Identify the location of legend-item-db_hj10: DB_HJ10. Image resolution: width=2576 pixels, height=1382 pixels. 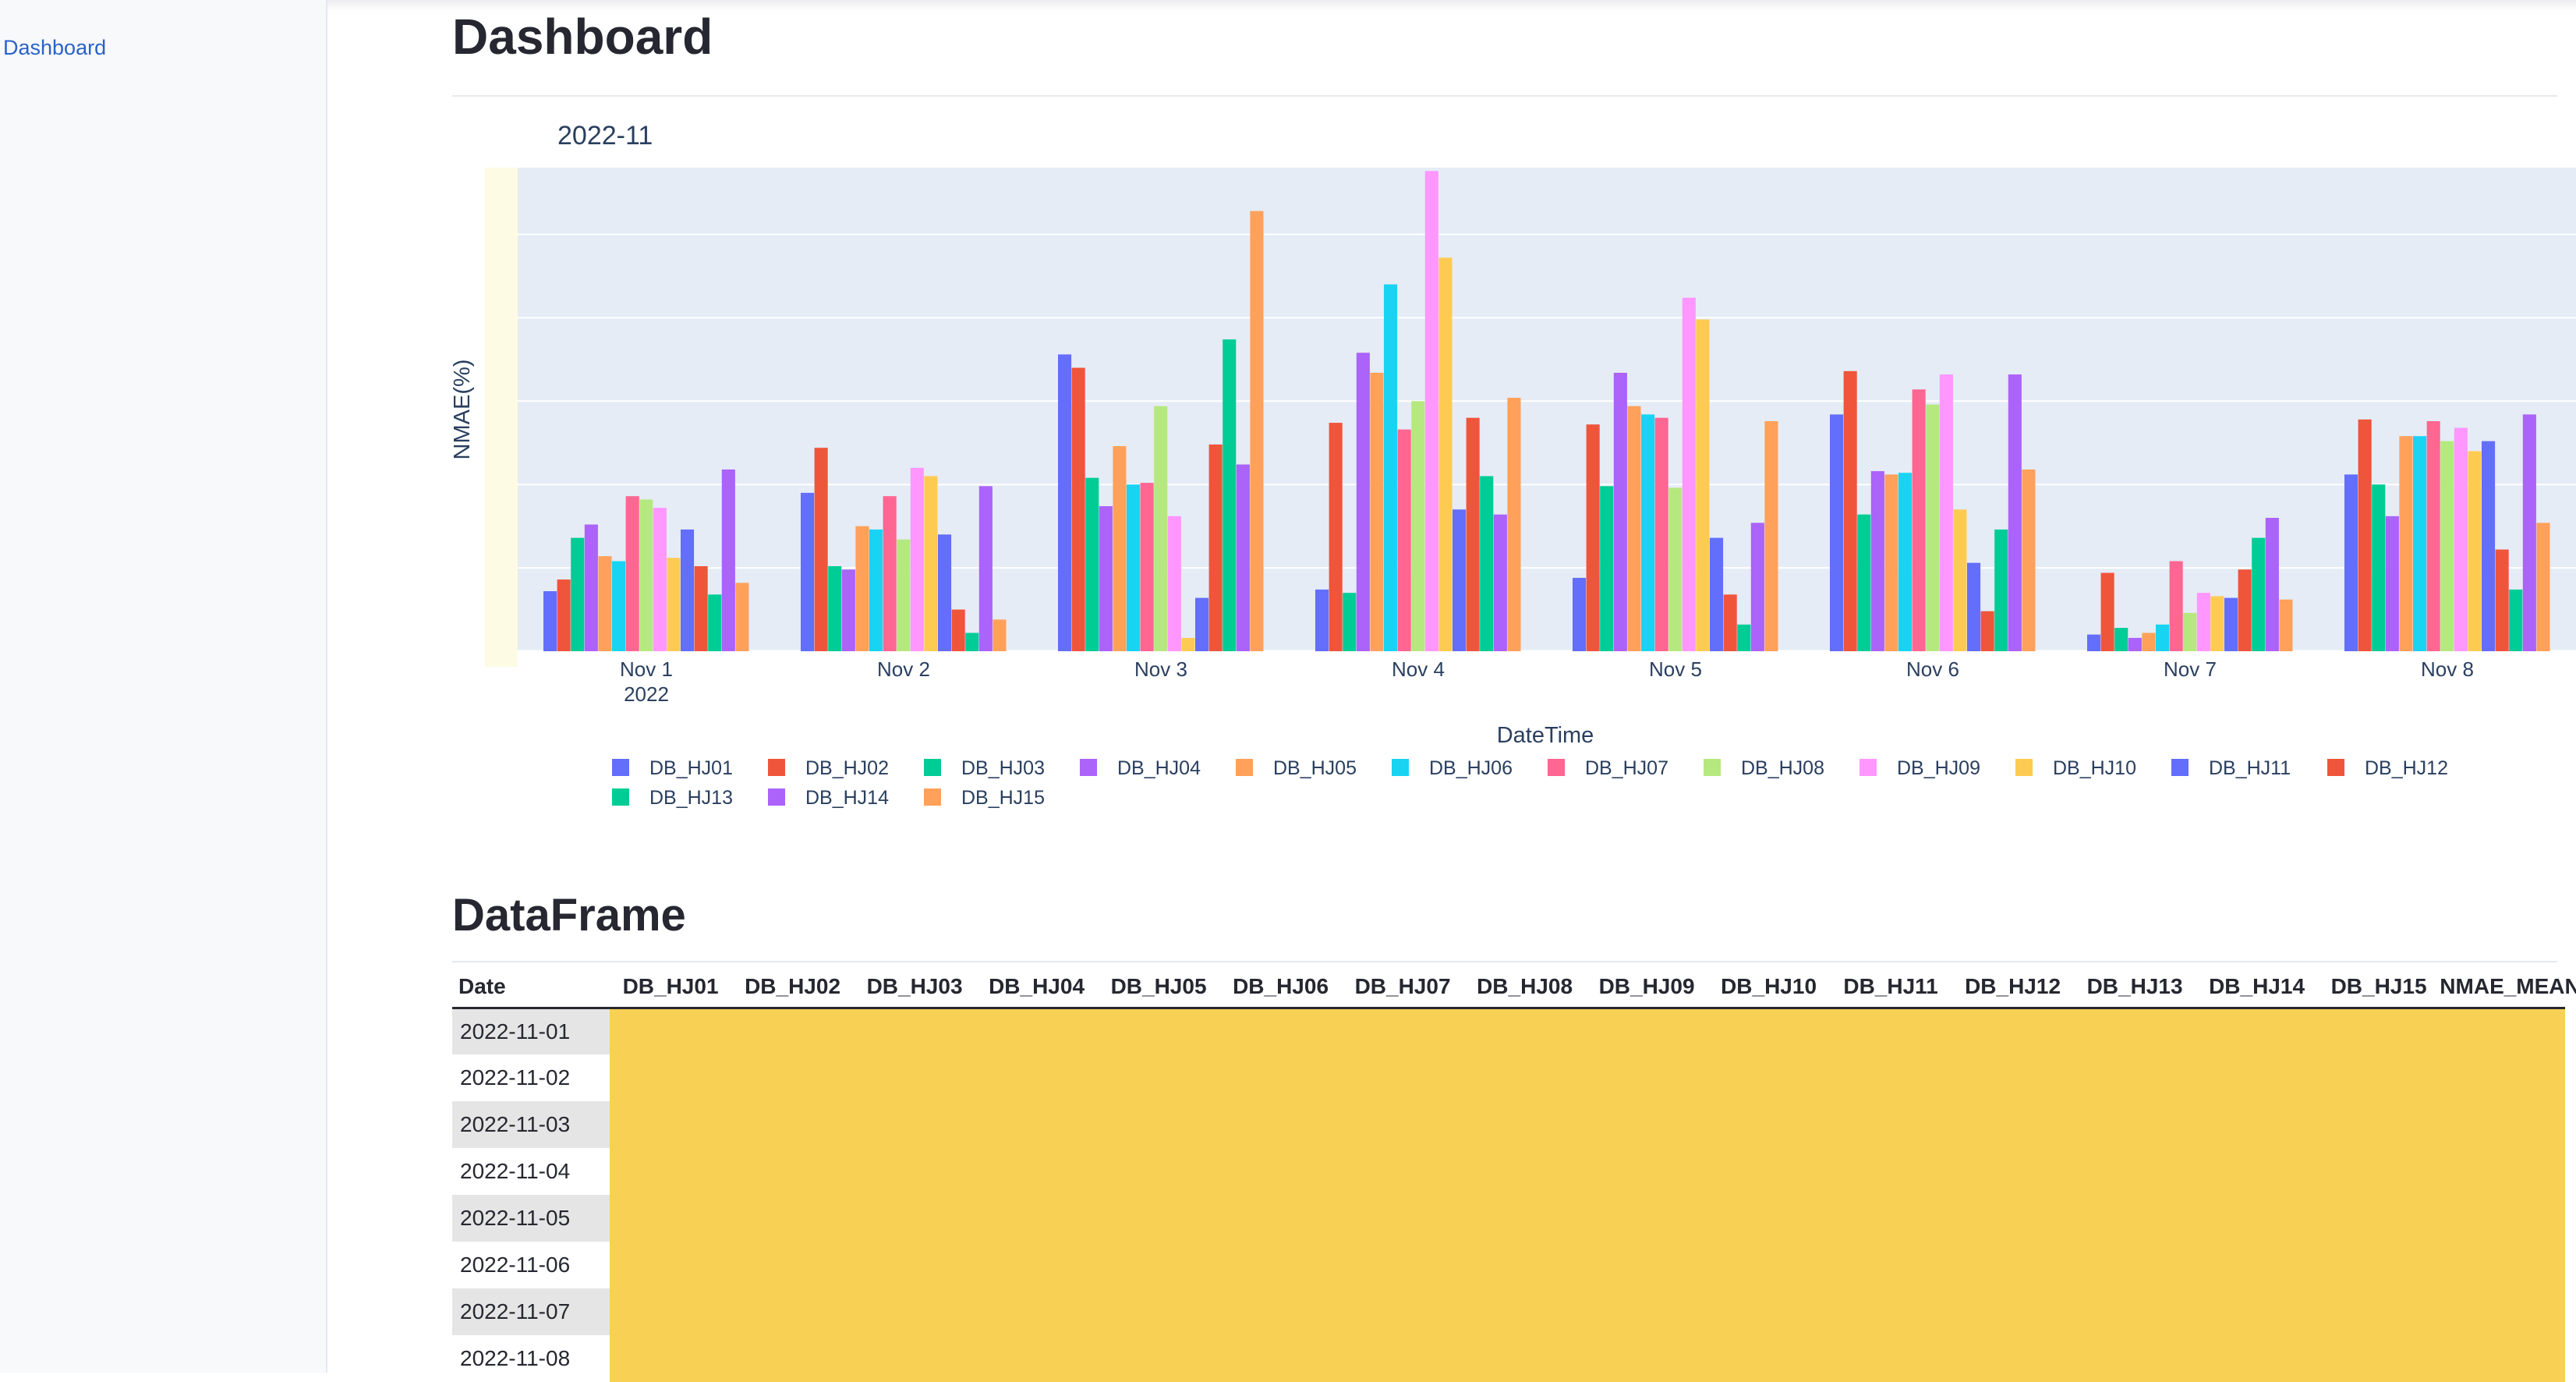
(2075, 768).